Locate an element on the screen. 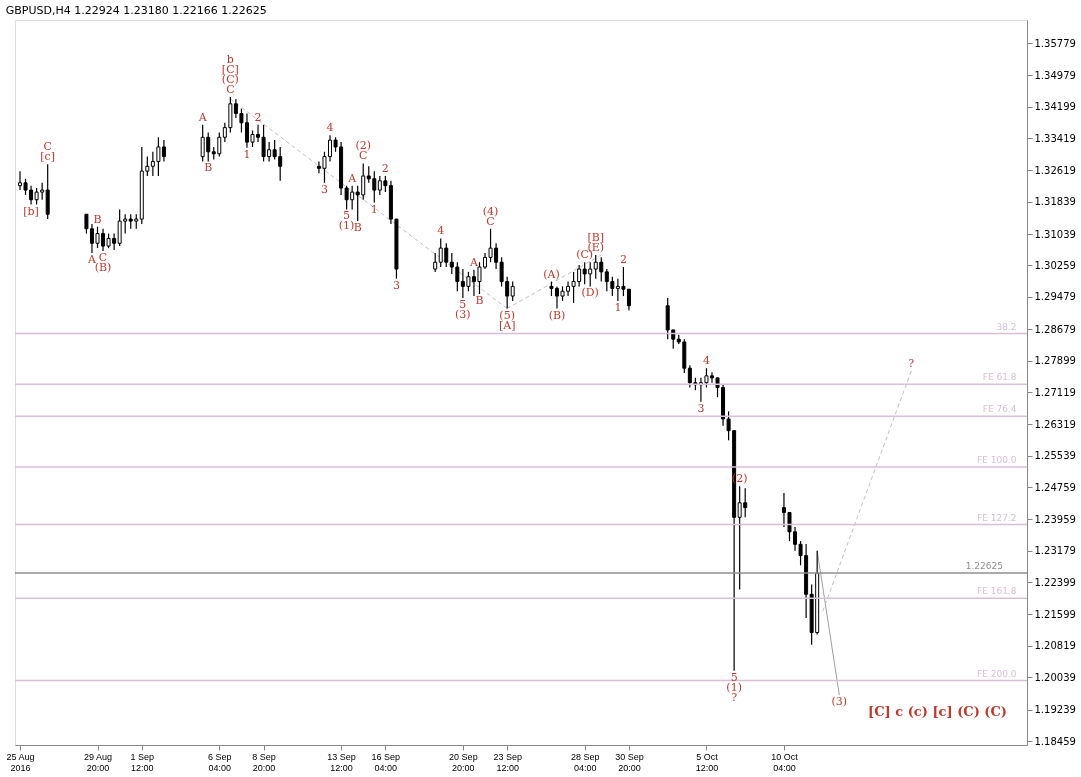  y-tick-label: 1.19239 is located at coordinates (1055, 710).